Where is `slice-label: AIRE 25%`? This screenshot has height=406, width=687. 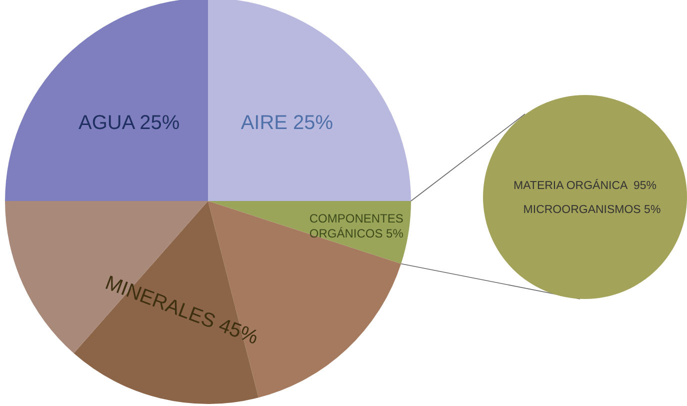 slice-label: AIRE 25% is located at coordinates (287, 123).